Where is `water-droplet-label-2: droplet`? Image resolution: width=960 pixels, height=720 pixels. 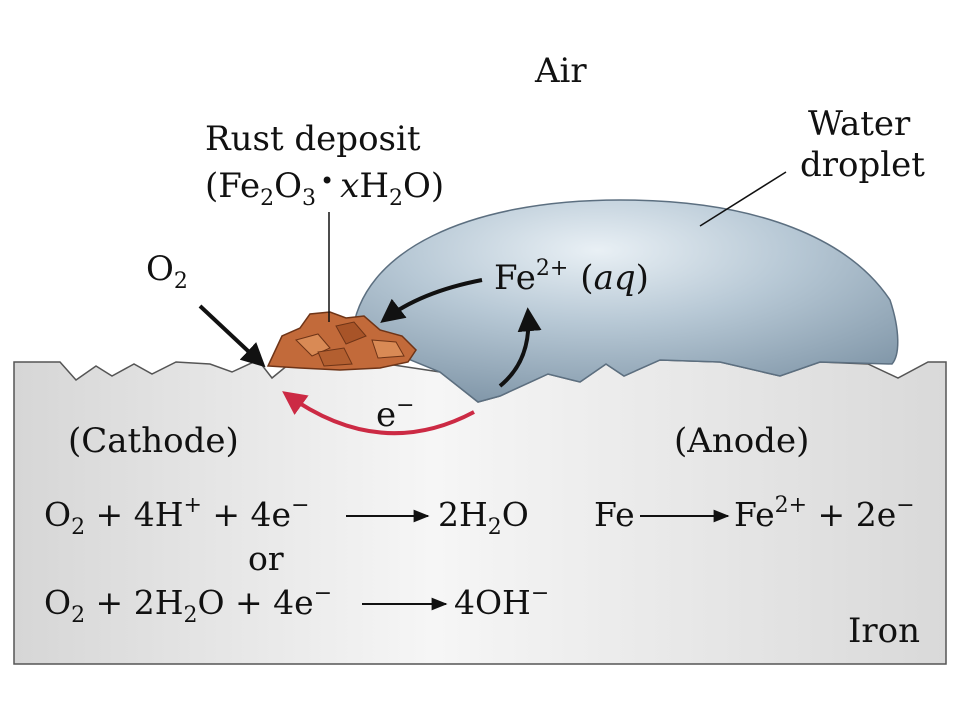 water-droplet-label-2: droplet is located at coordinates (862, 165).